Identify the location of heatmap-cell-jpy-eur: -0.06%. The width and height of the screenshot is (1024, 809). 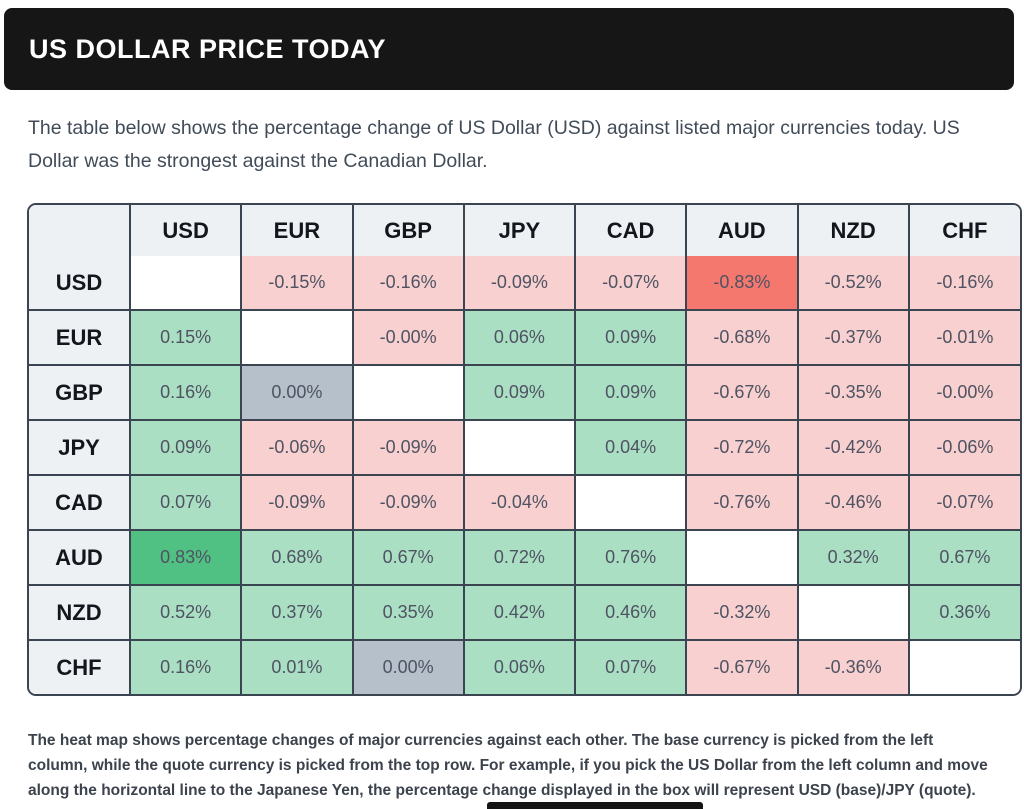
(297, 448).